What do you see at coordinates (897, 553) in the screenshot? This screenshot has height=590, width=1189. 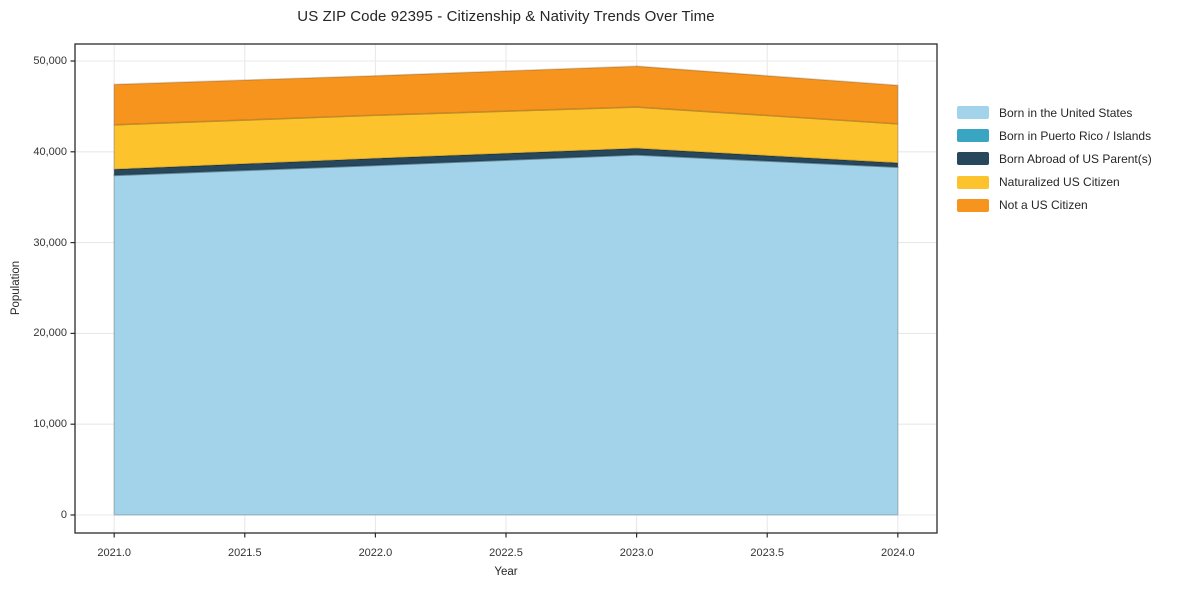 I see `x-tick-label: 2024.0` at bounding box center [897, 553].